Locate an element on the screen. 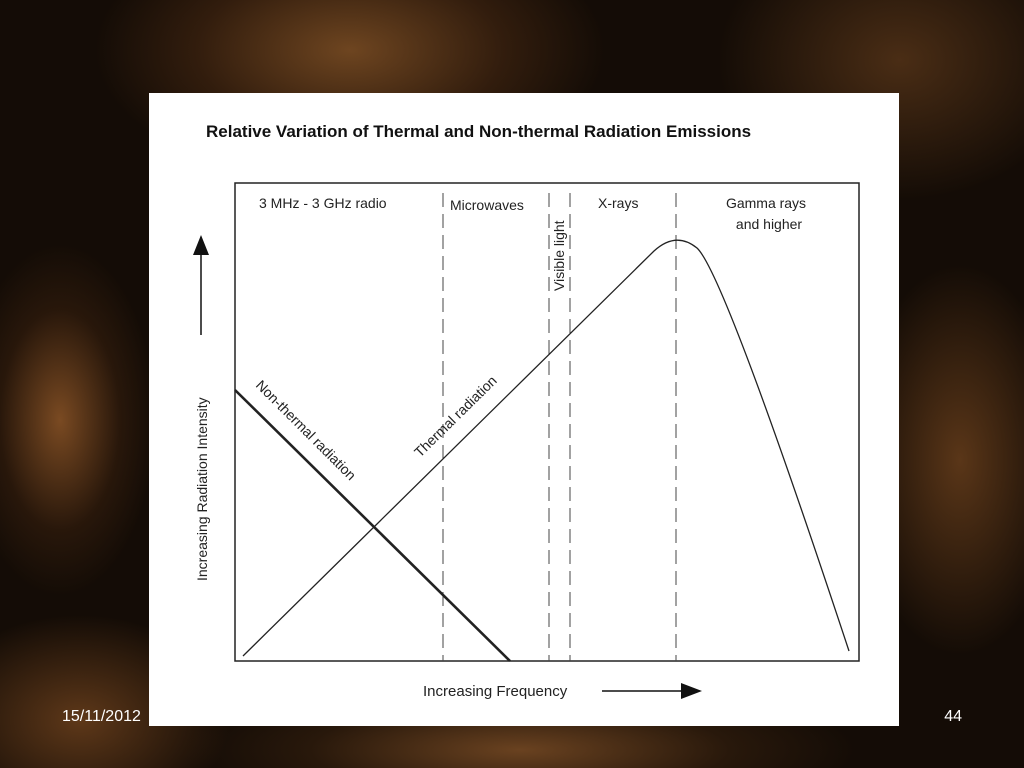 Image resolution: width=1024 pixels, height=768 pixels. footer-page-number: 44 is located at coordinates (953, 716).